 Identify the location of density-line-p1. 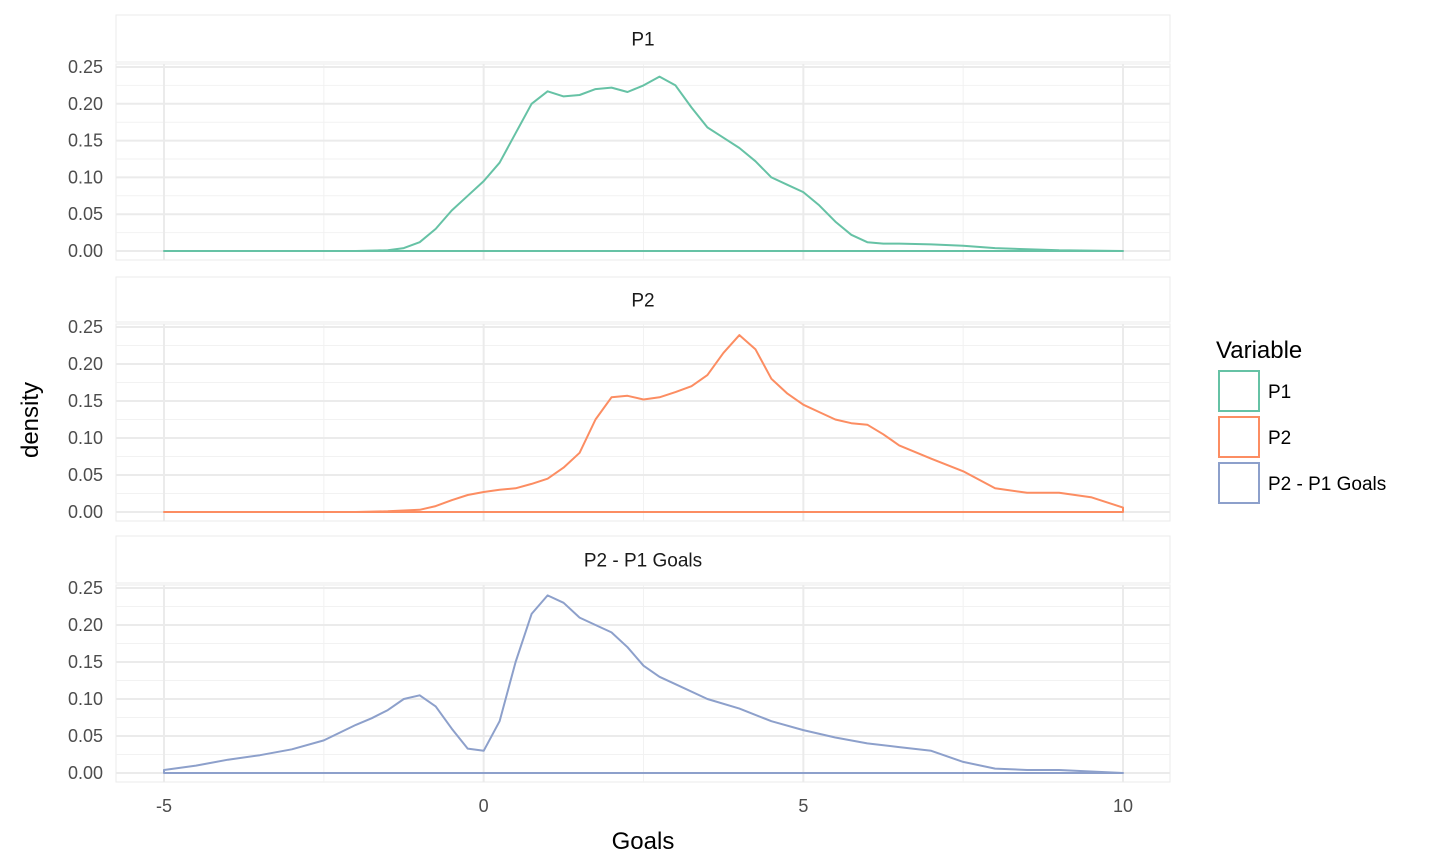
(643, 163).